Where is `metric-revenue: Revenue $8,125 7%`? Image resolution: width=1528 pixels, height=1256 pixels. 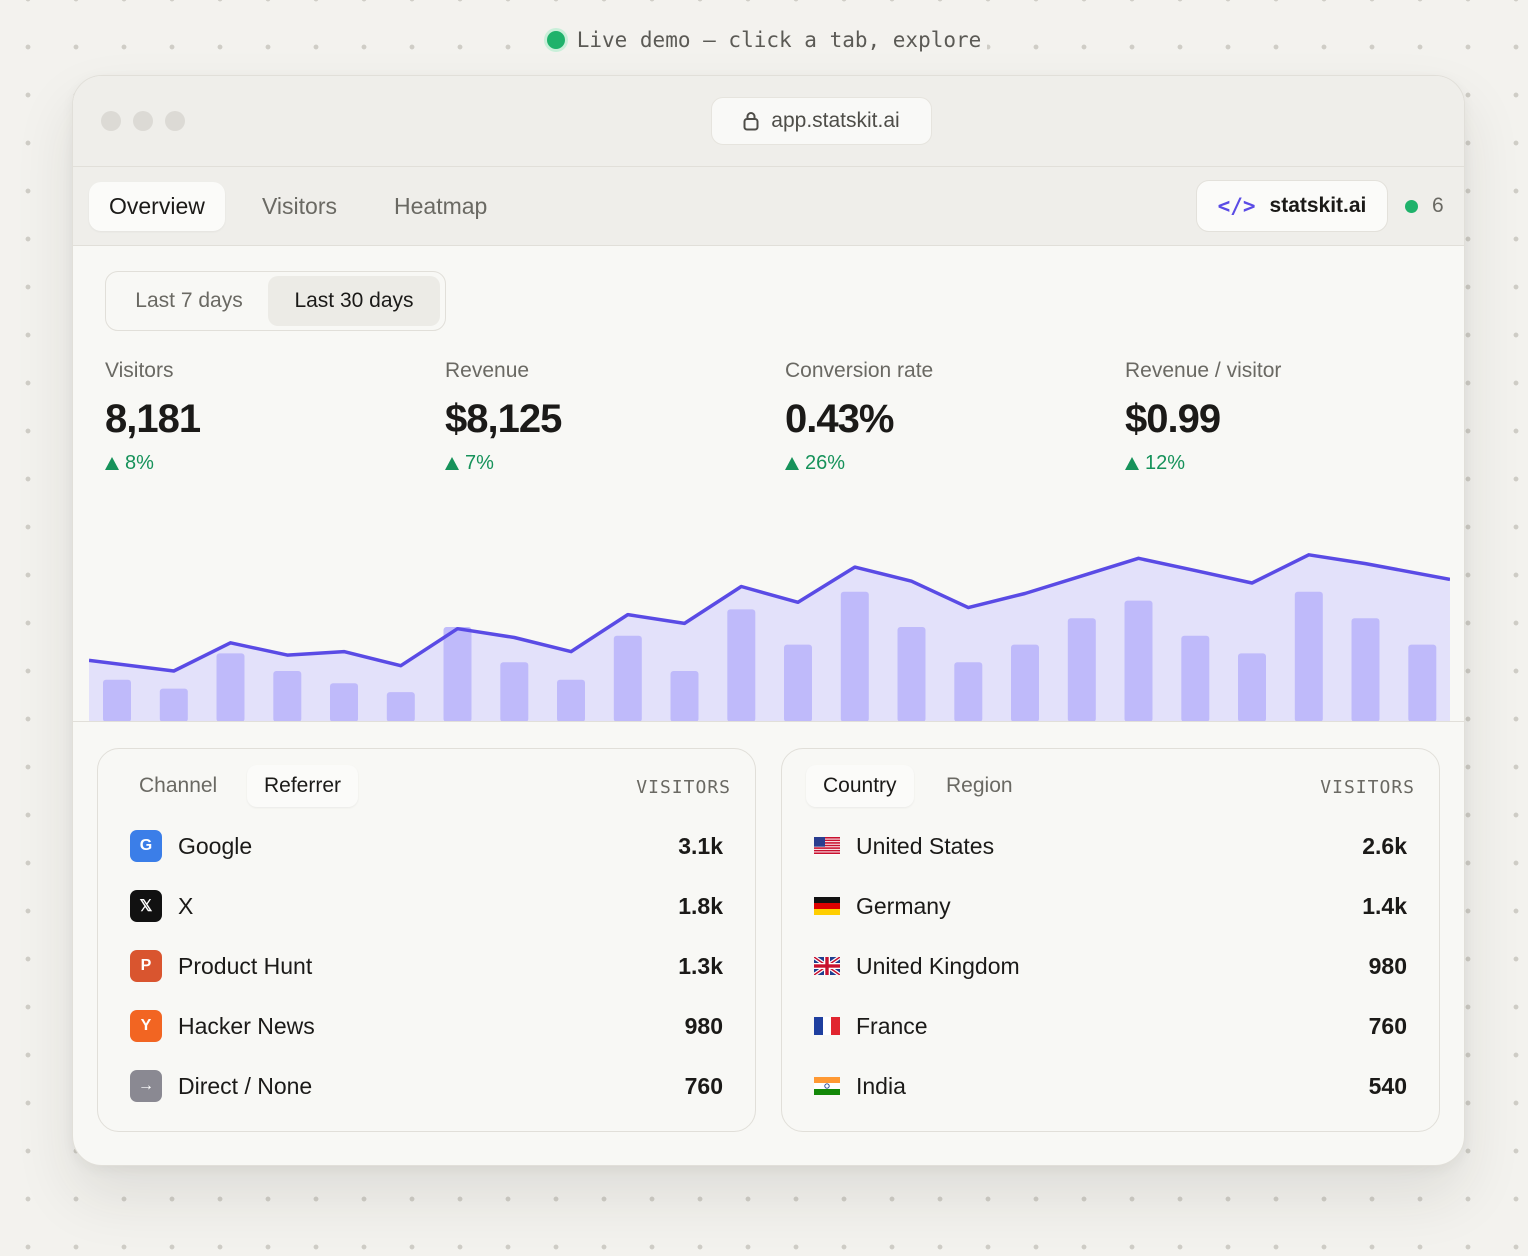 metric-revenue: Revenue $8,125 7% is located at coordinates (605, 417).